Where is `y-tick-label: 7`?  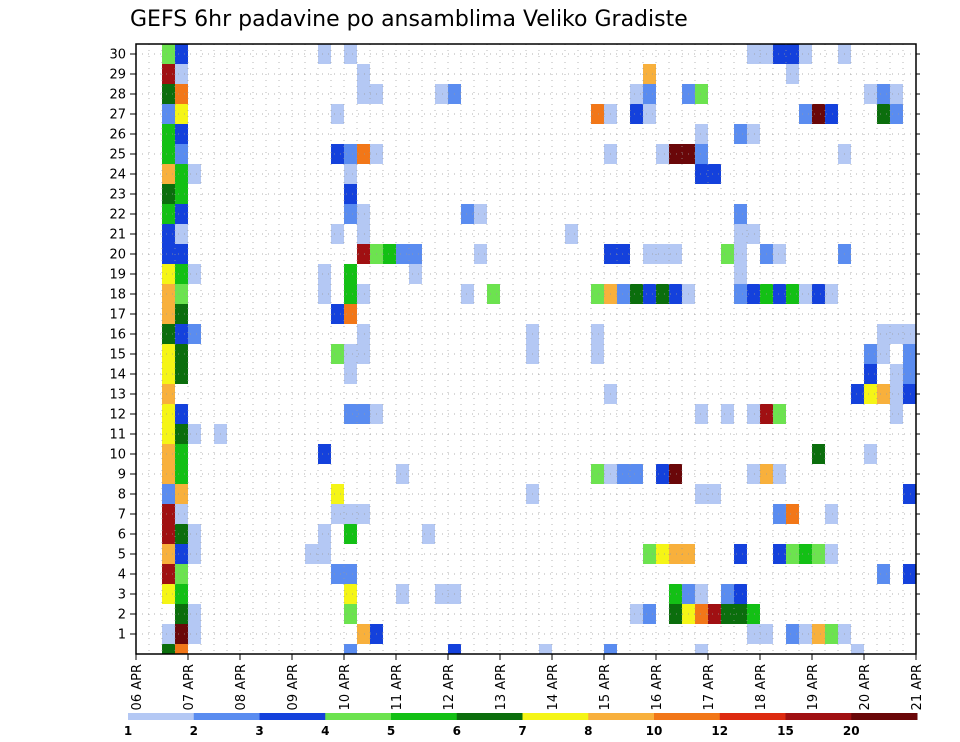
y-tick-label: 7 is located at coordinates (122, 515).